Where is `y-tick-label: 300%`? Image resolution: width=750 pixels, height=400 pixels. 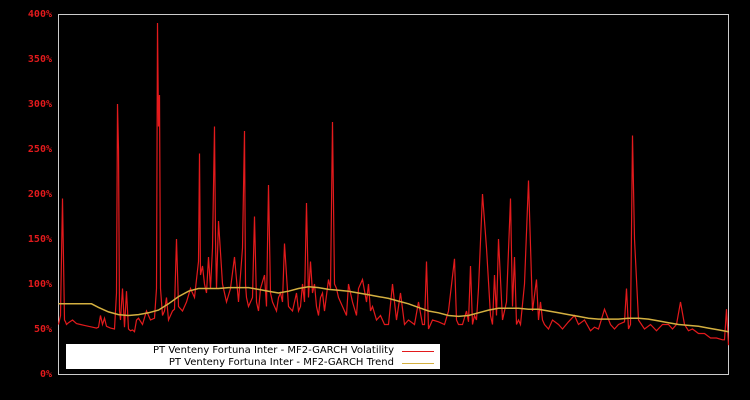 y-tick-label: 300% is located at coordinates (39, 104).